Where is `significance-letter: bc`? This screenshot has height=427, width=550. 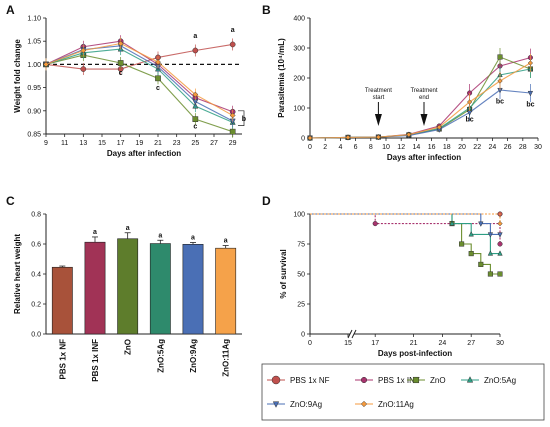
significance-letter: bc is located at coordinates (500, 102).